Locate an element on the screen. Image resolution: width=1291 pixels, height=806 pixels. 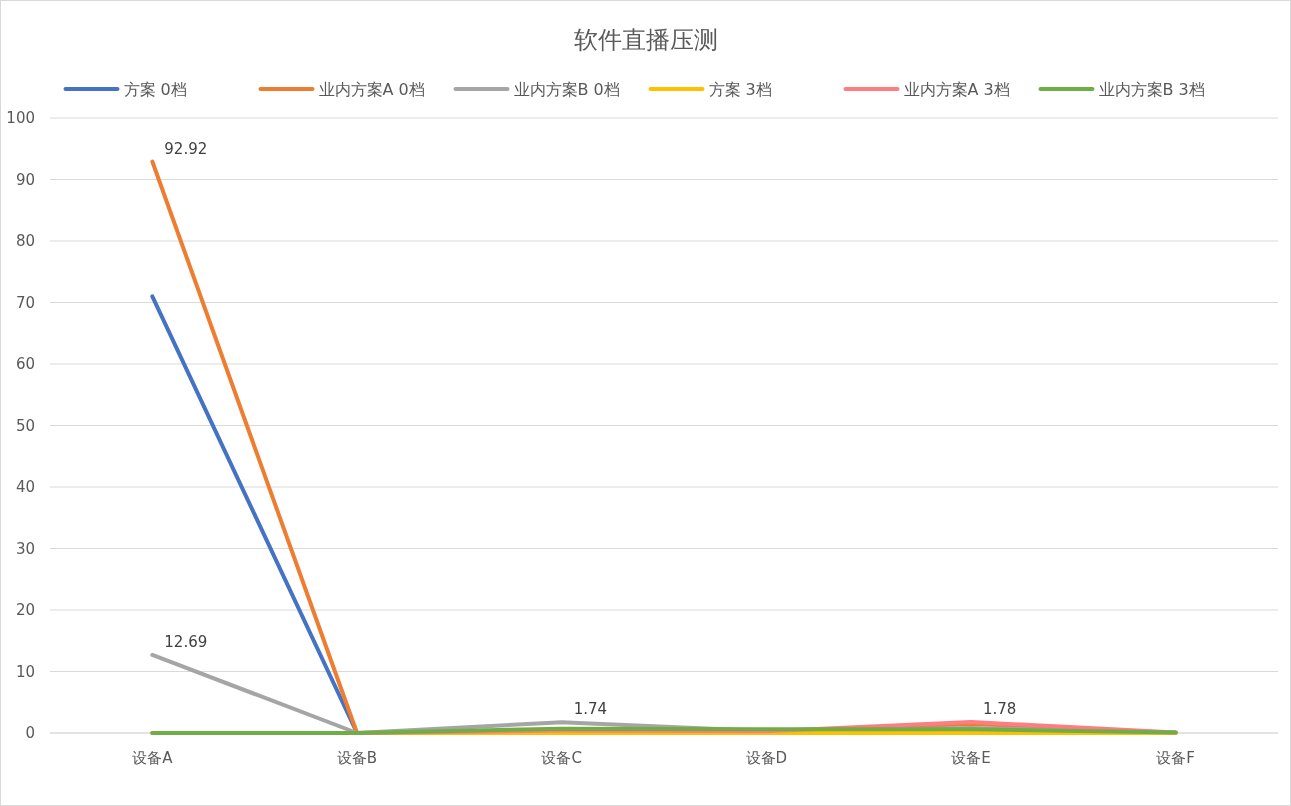
x-tick-label: 设备A is located at coordinates (153, 758).